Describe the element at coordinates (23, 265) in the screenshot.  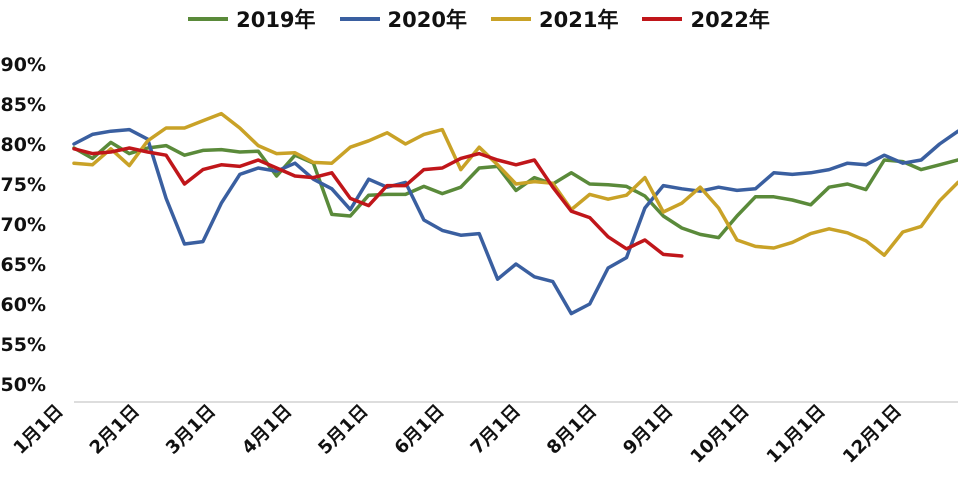
I see `y-tick-label: 65%` at that location.